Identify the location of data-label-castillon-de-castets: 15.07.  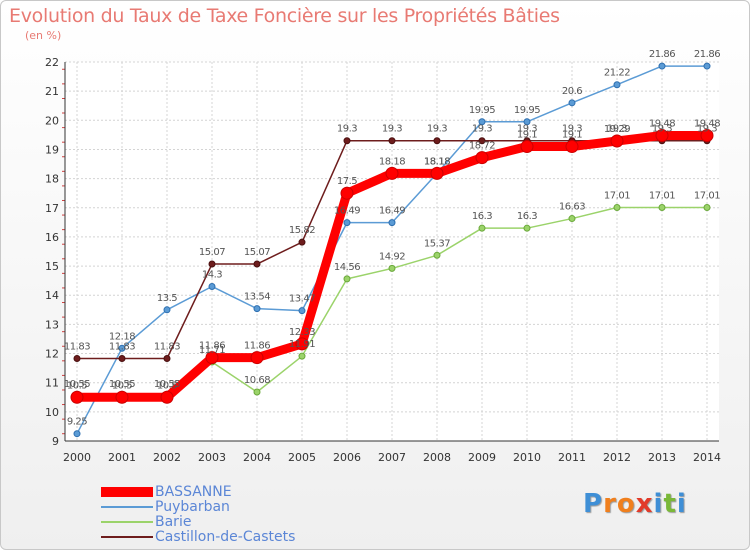
(212, 252).